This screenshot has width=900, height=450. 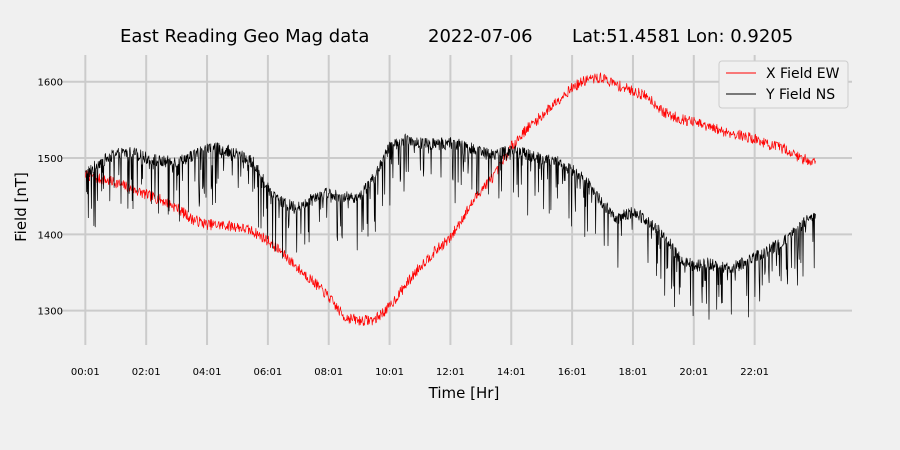 What do you see at coordinates (50, 312) in the screenshot?
I see `y-tick-label: 1300` at bounding box center [50, 312].